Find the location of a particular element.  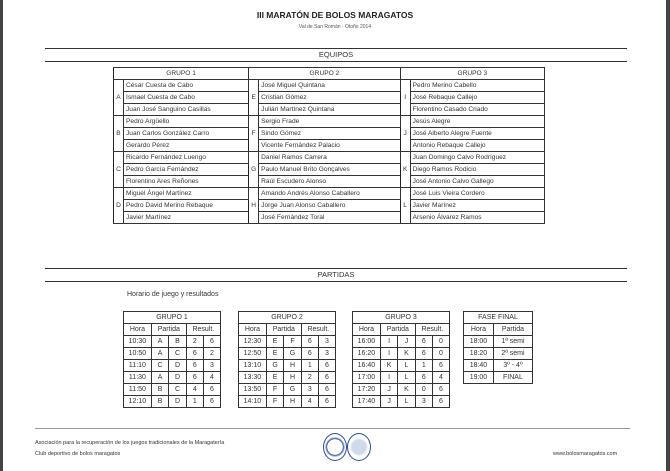

match-time: 16:00 is located at coordinates (366, 341).